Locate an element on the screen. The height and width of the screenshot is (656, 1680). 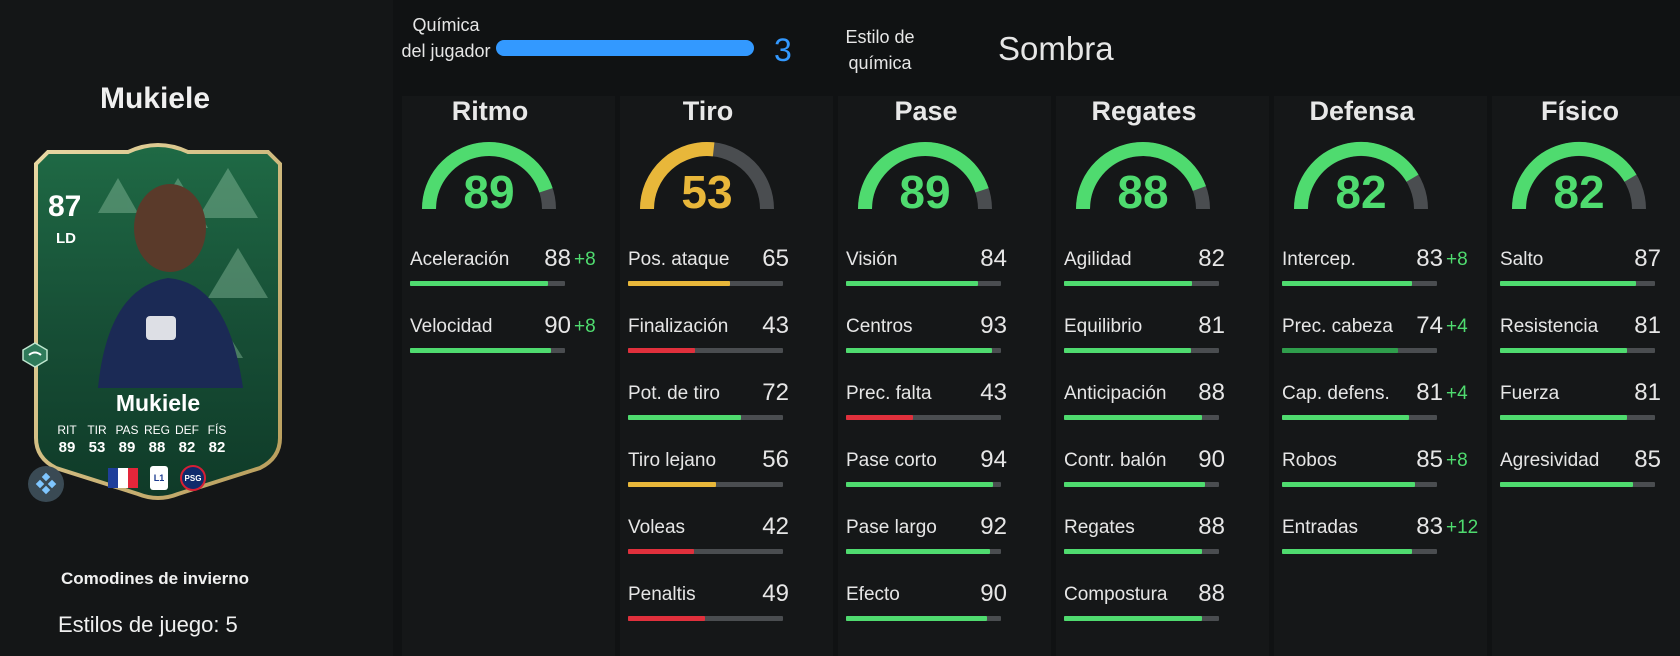
stat-row: Velocidad 90 +8 is located at coordinates (510, 347).